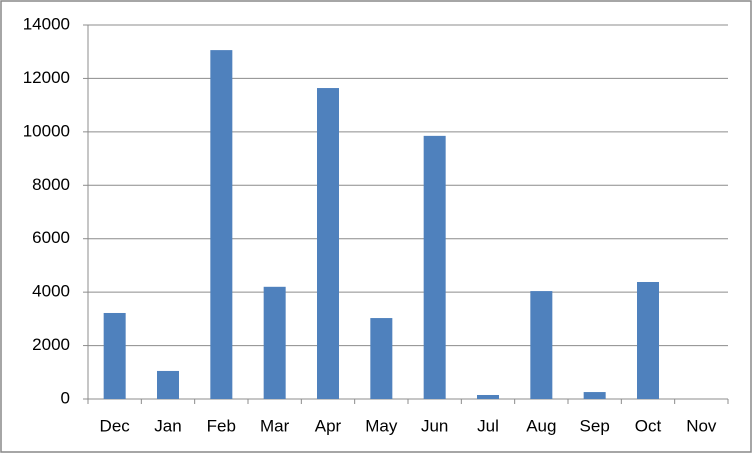  What do you see at coordinates (51, 237) in the screenshot?
I see `y-tick-label: 6000` at bounding box center [51, 237].